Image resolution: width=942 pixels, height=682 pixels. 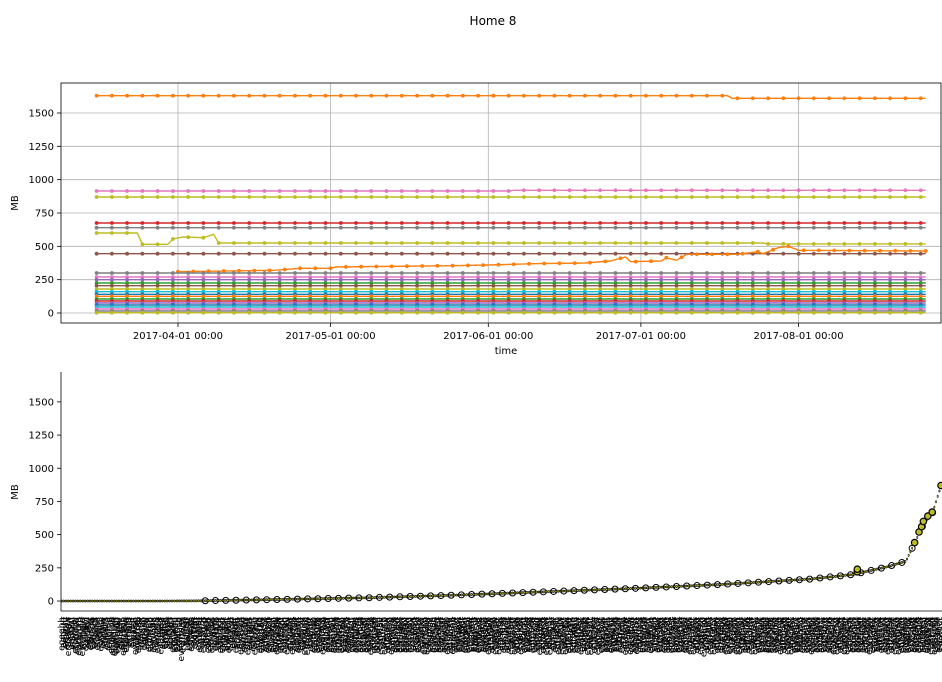 I want to click on bottom-x-tick-label: ewsqrgt, so click(x=745, y=635).